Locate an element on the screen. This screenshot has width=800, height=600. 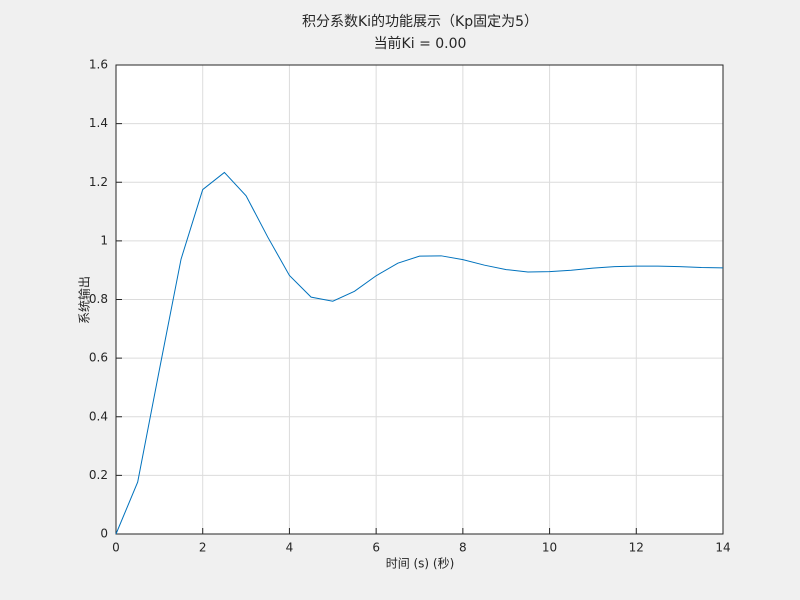
chart-title: 积分系数Ki的功能展示（Kp固定为5） is located at coordinates (420, 22).